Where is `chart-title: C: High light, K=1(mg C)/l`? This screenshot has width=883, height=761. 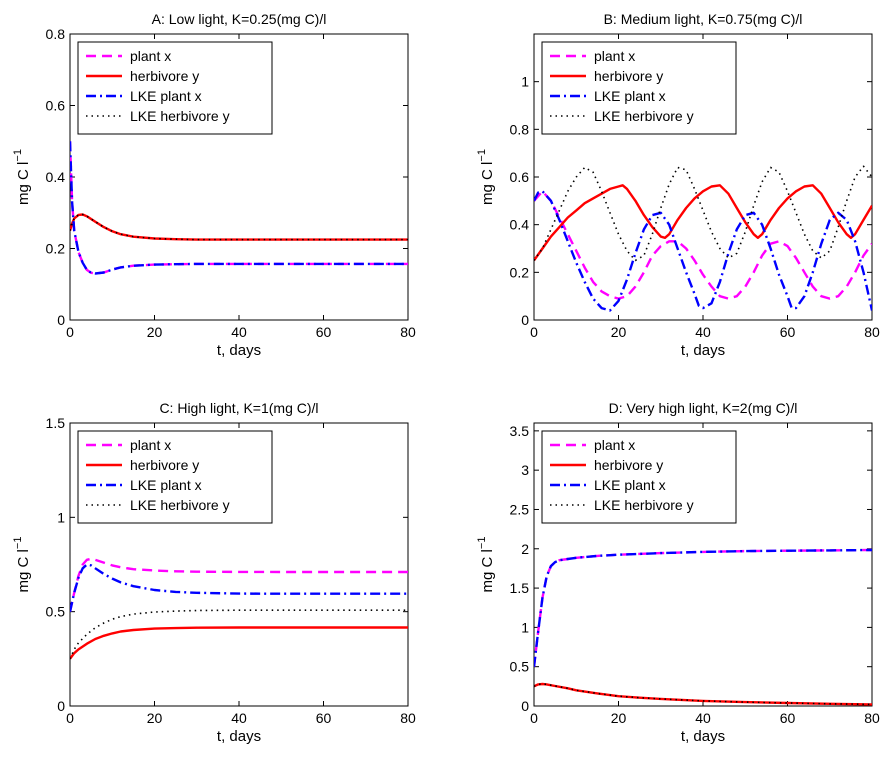 chart-title: C: High light, K=1(mg C)/l is located at coordinates (238, 408).